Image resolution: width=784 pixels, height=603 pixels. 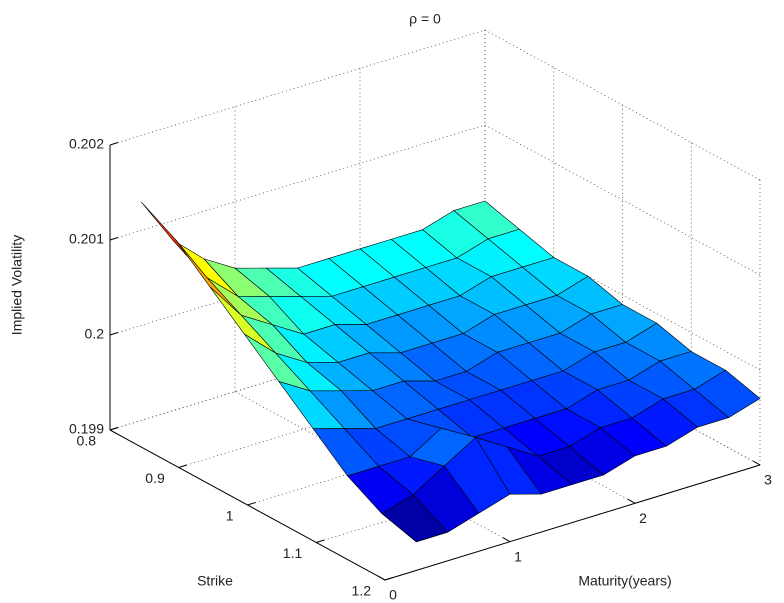 What do you see at coordinates (518, 556) in the screenshot?
I see `x-tick-label: 1` at bounding box center [518, 556].